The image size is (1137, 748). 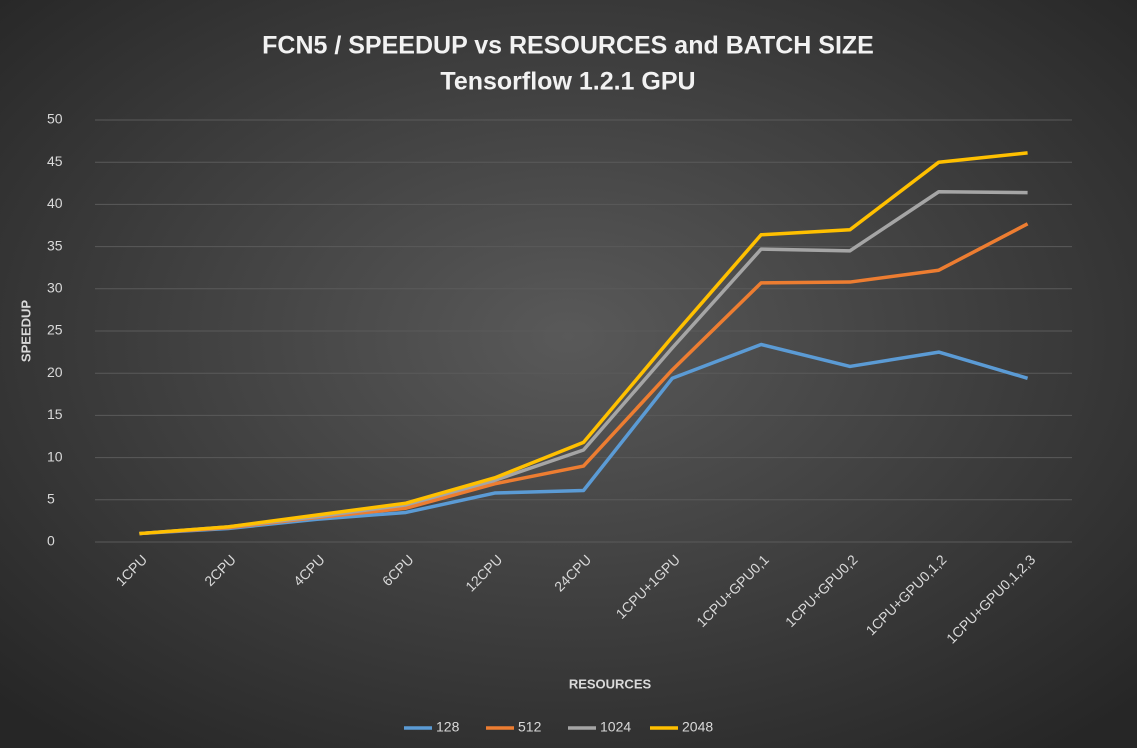 I want to click on y-tick-label: 0, so click(x=51, y=541).